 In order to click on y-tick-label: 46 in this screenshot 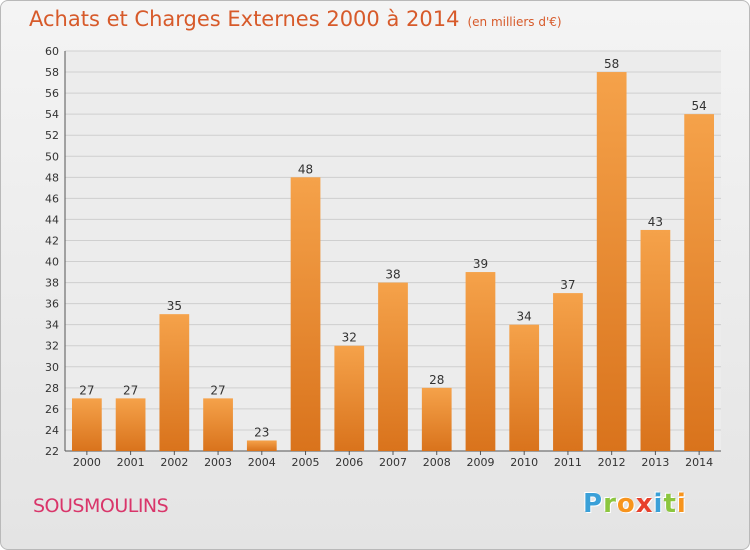, I will do `click(52, 198)`.